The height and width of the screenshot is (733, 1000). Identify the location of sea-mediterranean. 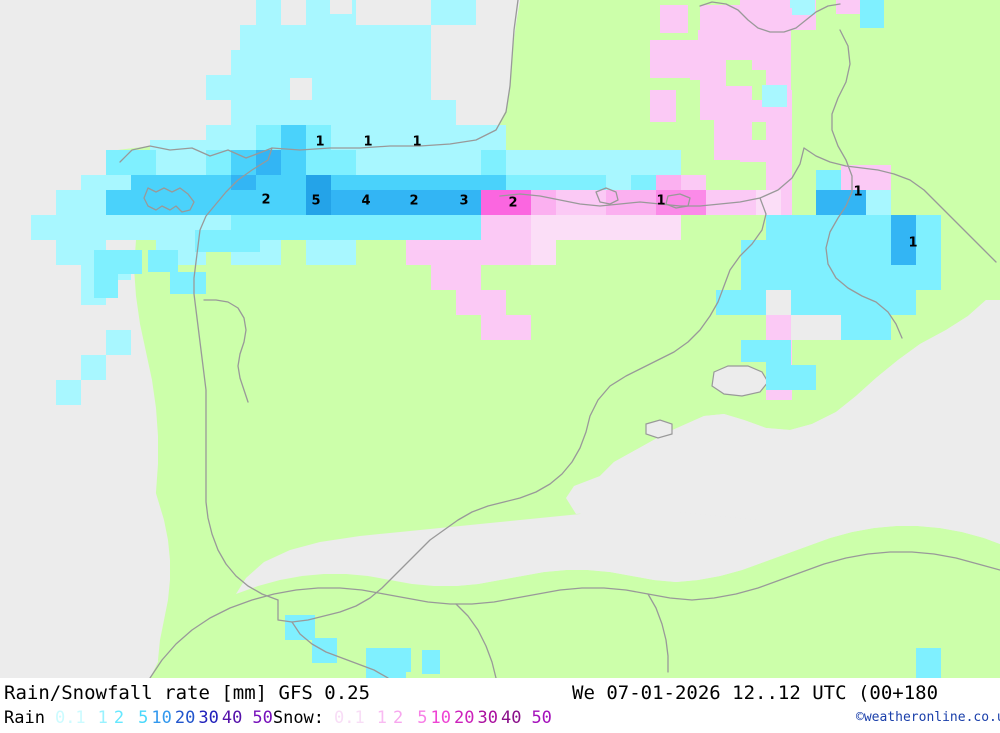
(783, 411).